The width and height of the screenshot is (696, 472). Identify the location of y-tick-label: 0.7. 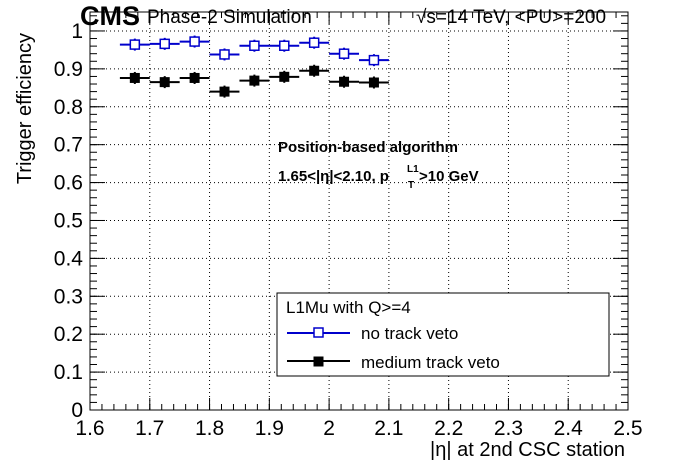
(68, 145).